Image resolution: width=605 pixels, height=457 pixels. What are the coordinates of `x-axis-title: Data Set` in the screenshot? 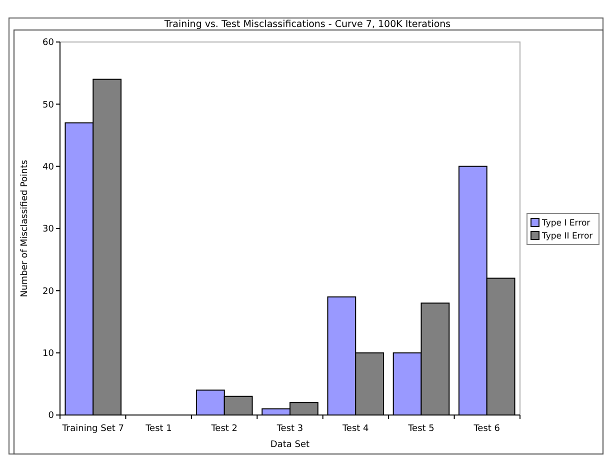 It's located at (290, 445).